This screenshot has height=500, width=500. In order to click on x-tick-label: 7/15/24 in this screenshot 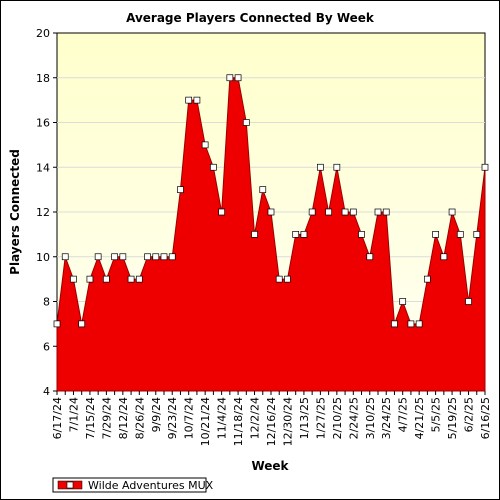, I will do `click(90, 418)`.